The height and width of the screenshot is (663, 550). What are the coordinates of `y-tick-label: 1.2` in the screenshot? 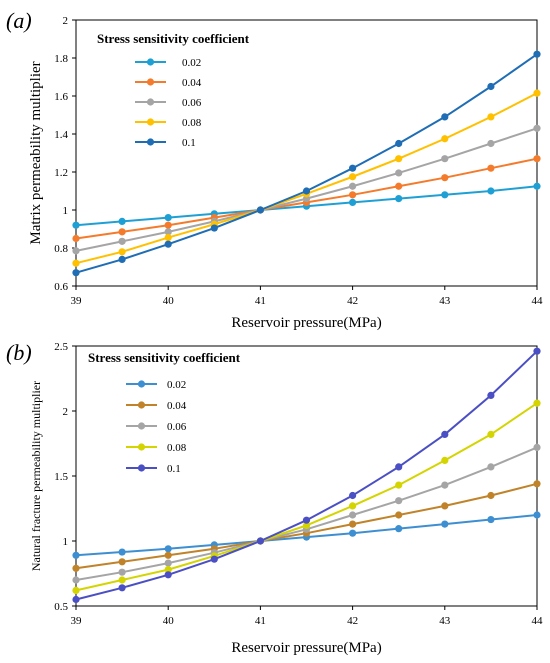 It's located at (61, 173).